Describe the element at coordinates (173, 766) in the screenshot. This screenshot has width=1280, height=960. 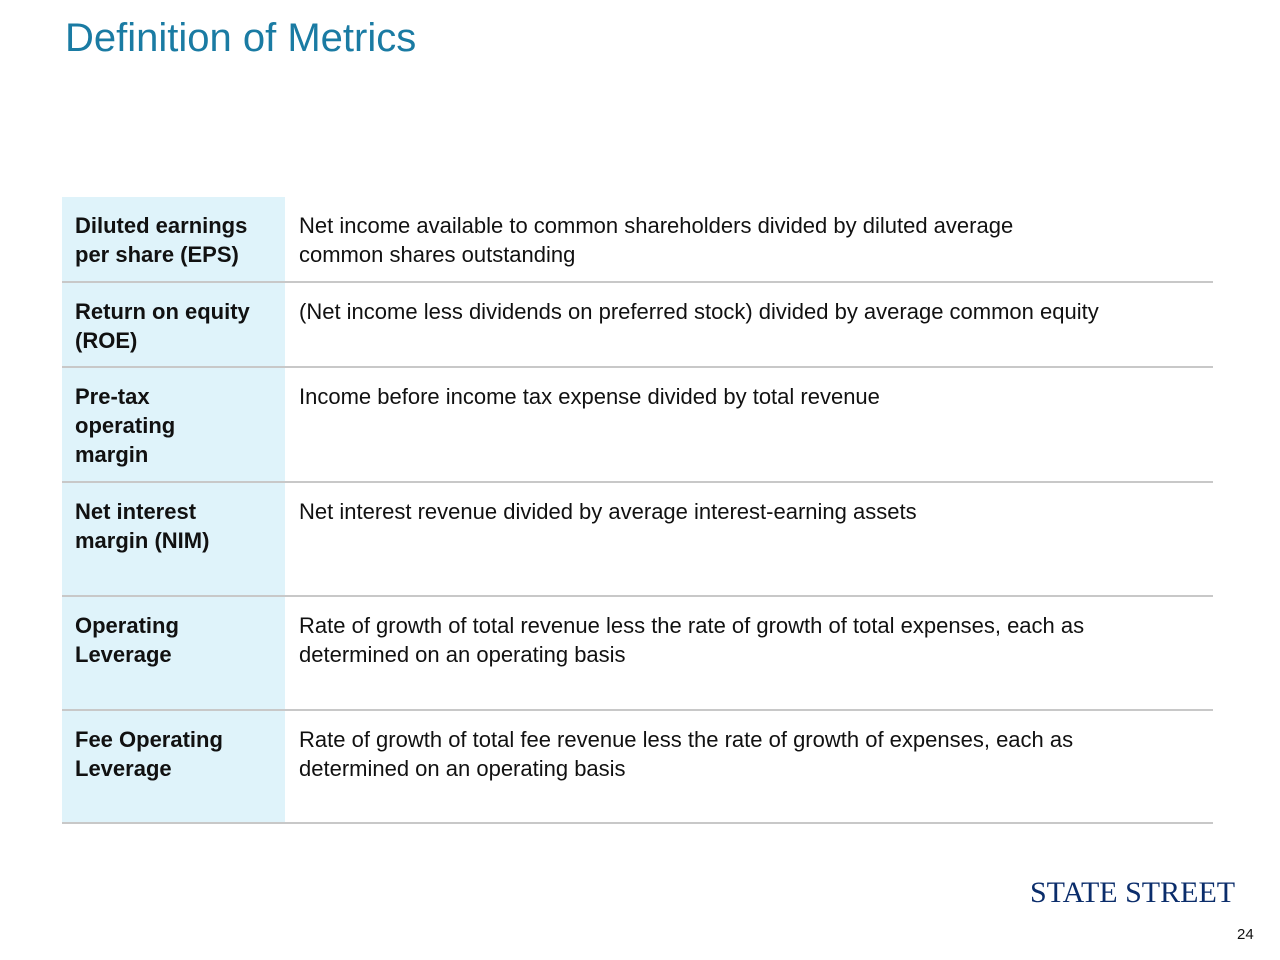
I see `term-cell: Fee Operating Leverage` at that location.